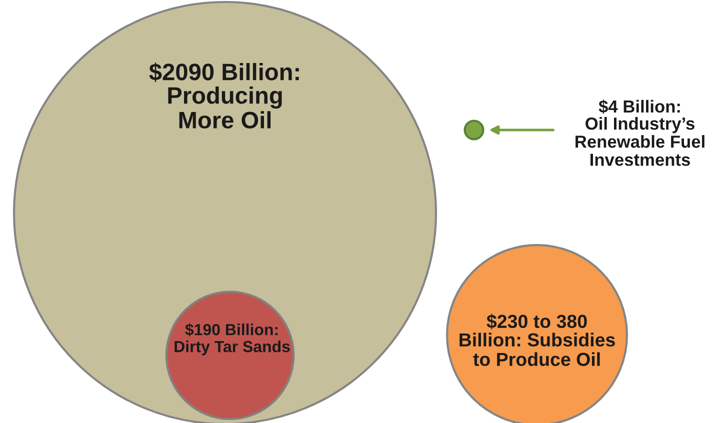 The image size is (716, 423). I want to click on data-label: $4 Billion:, so click(639, 107).